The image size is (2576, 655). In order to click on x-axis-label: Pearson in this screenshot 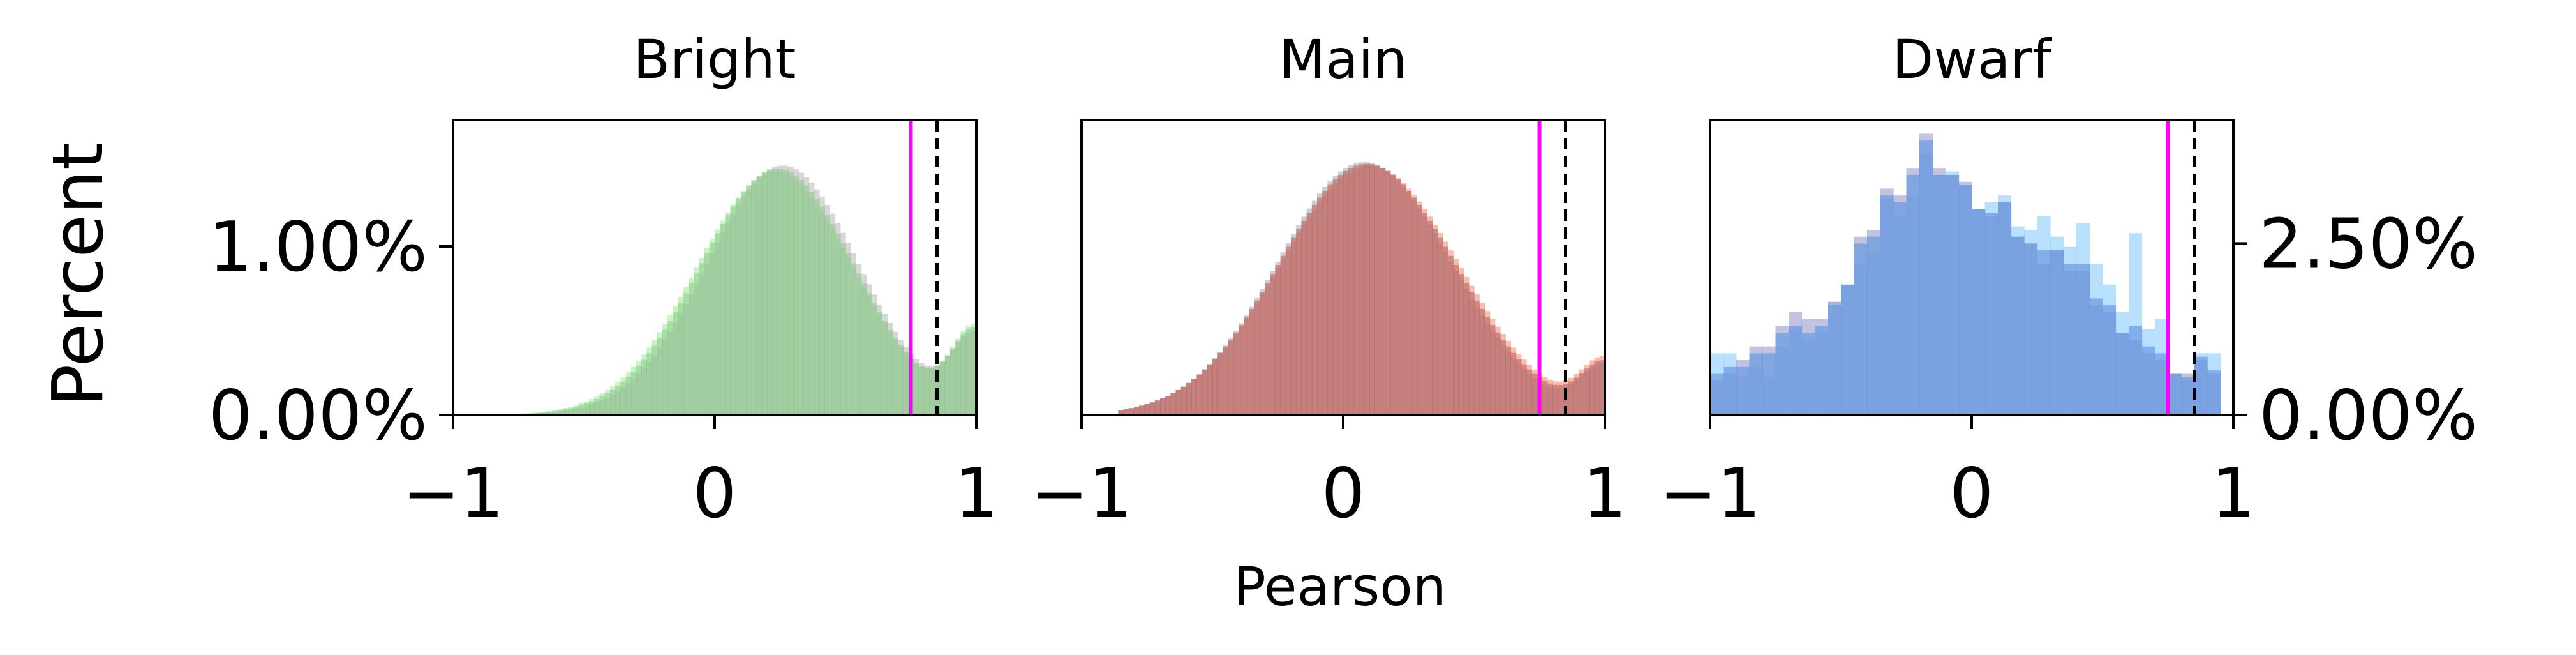, I will do `click(1340, 586)`.